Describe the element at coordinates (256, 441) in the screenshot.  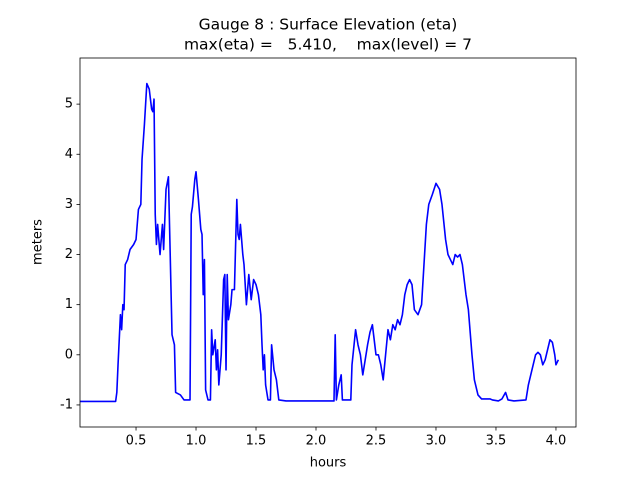
I see `x-tick-label: 1.5` at that location.